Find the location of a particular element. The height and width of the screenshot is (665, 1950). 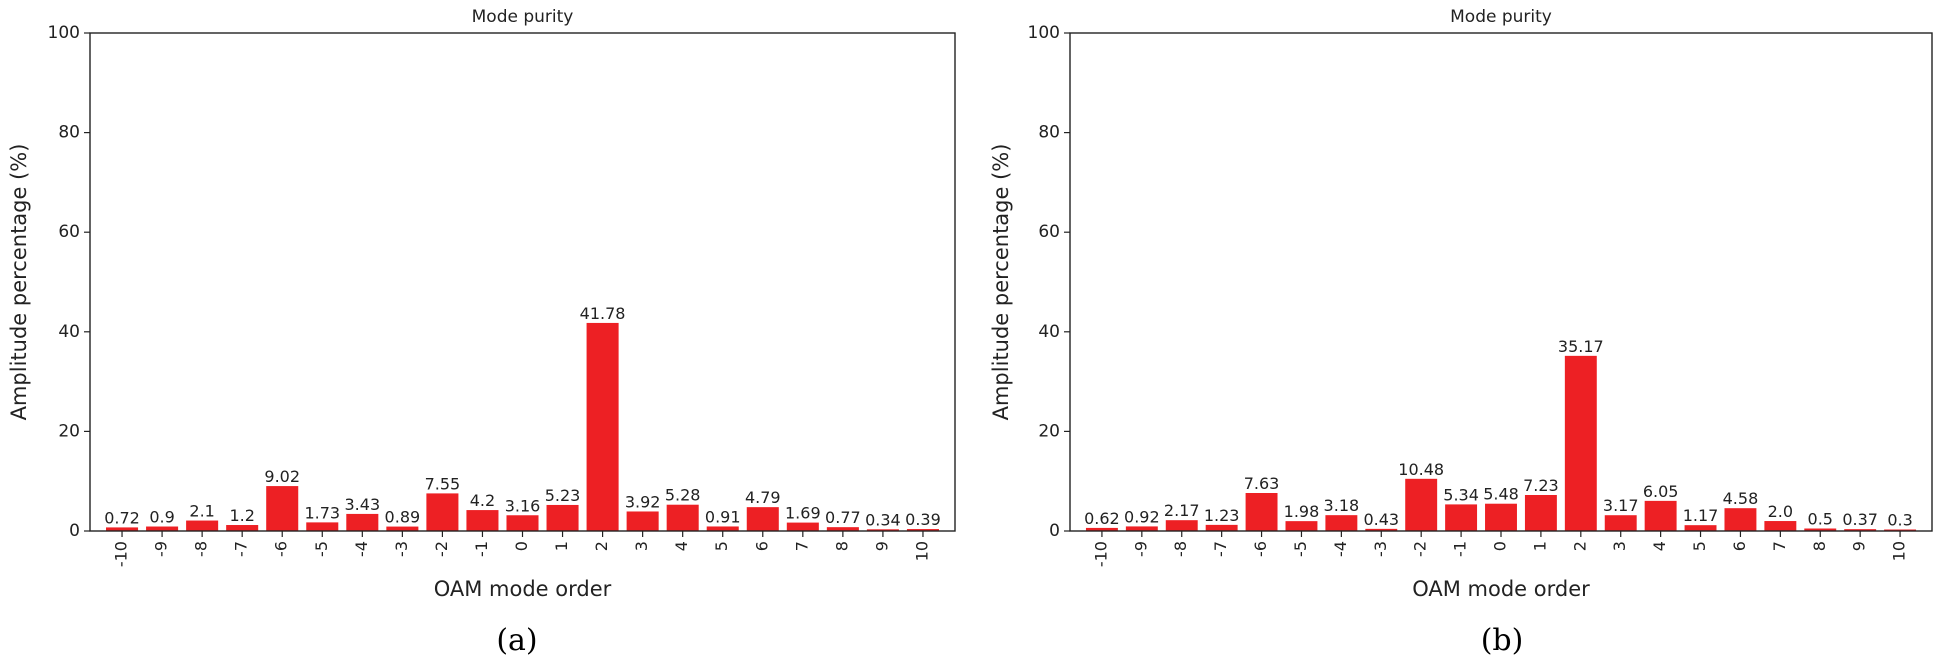

bar-value-label: 6.05 is located at coordinates (1661, 491).